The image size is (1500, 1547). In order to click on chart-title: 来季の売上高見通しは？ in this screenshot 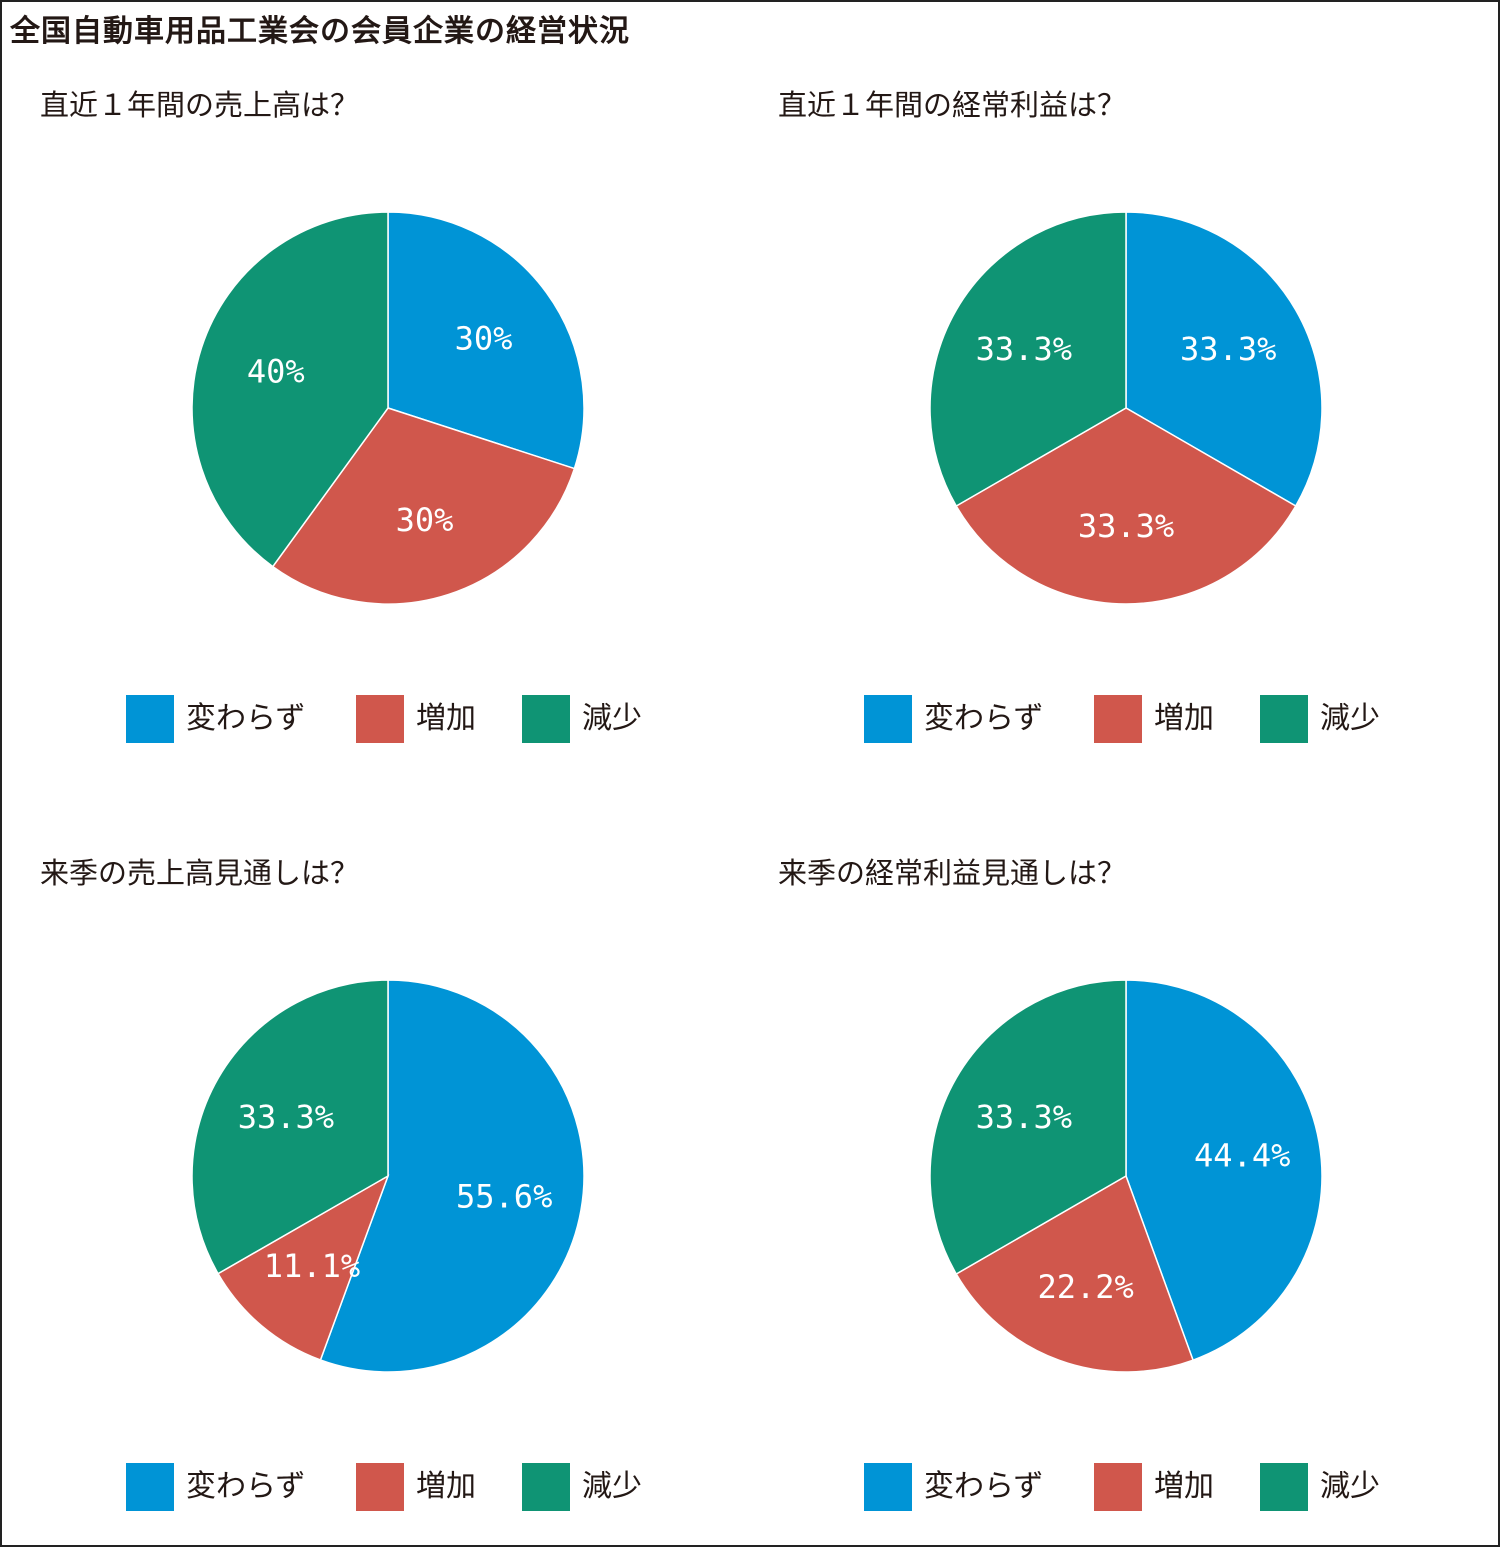, I will do `click(200, 873)`.